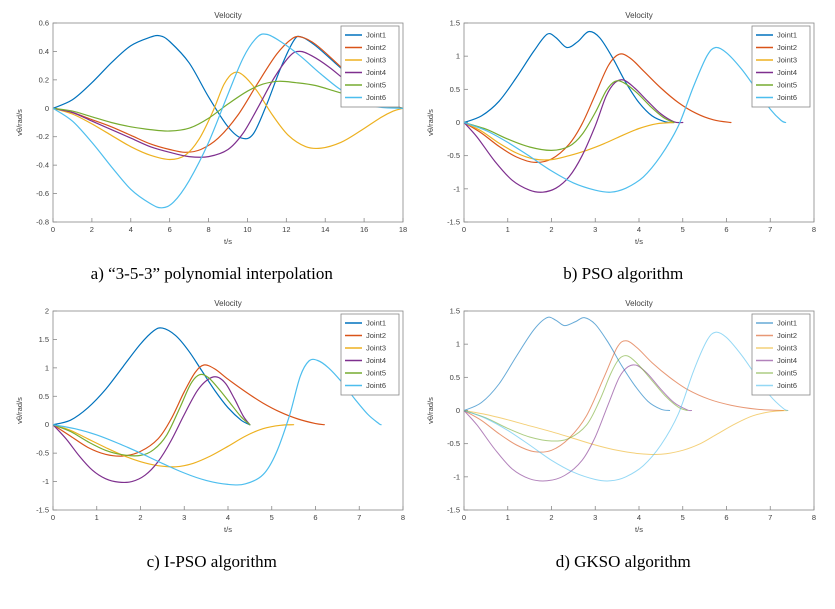 Image resolution: width=835 pixels, height=609 pixels. What do you see at coordinates (370, 66) in the screenshot?
I see `legend-box` at bounding box center [370, 66].